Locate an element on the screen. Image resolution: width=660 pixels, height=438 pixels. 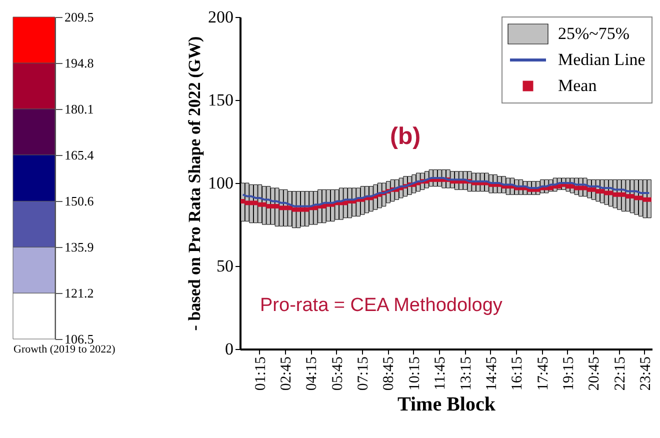
x-tick-label: 17:45 is located at coordinates (543, 373).